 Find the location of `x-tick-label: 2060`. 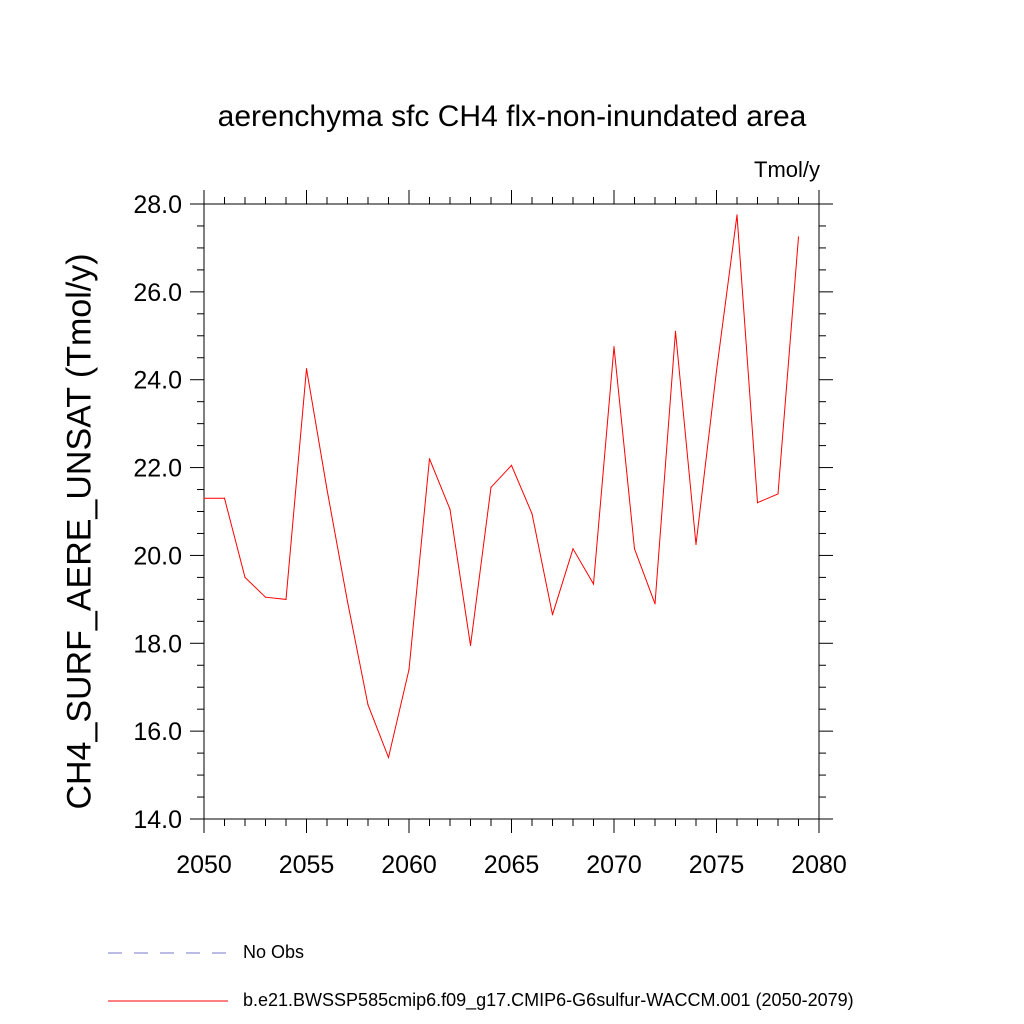

x-tick-label: 2060 is located at coordinates (409, 865).